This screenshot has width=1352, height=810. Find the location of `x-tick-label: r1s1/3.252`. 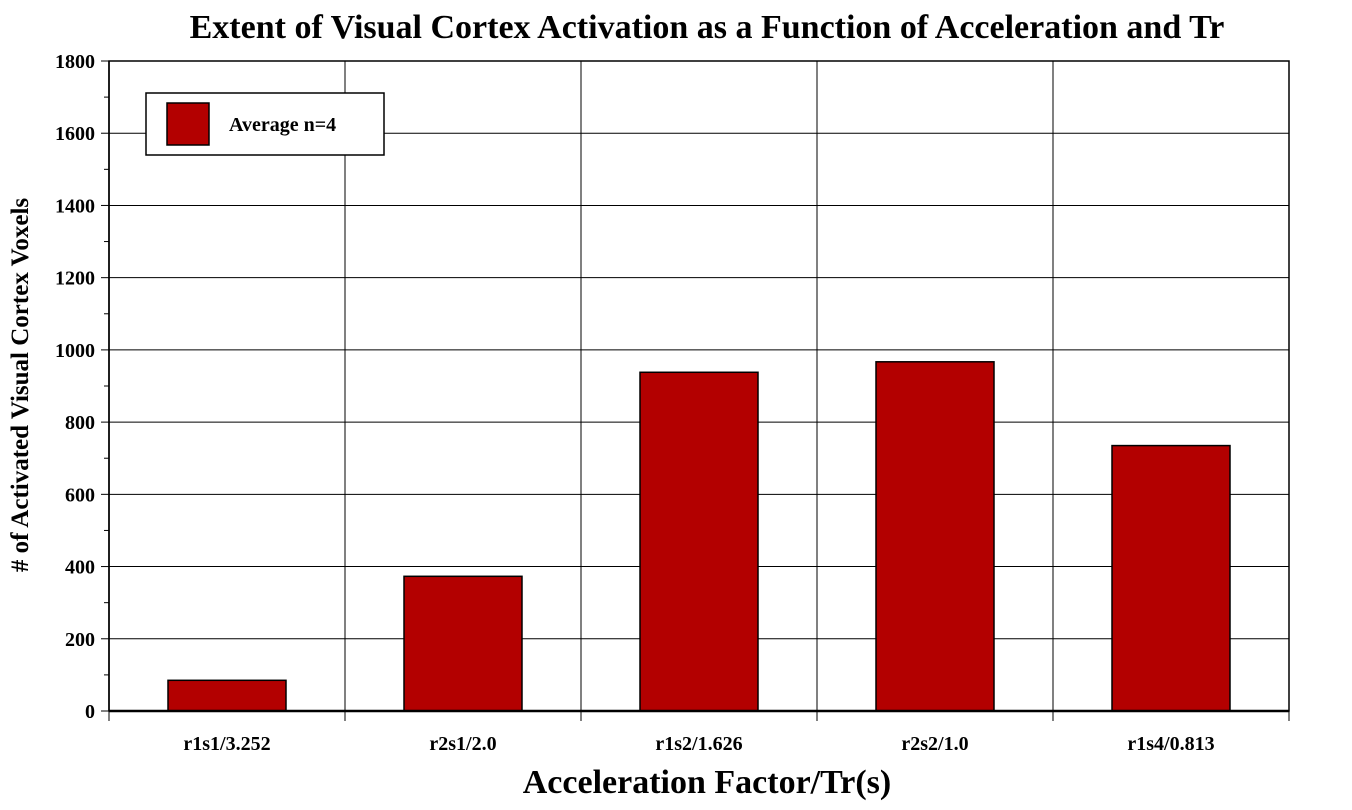

x-tick-label: r1s1/3.252 is located at coordinates (226, 744).